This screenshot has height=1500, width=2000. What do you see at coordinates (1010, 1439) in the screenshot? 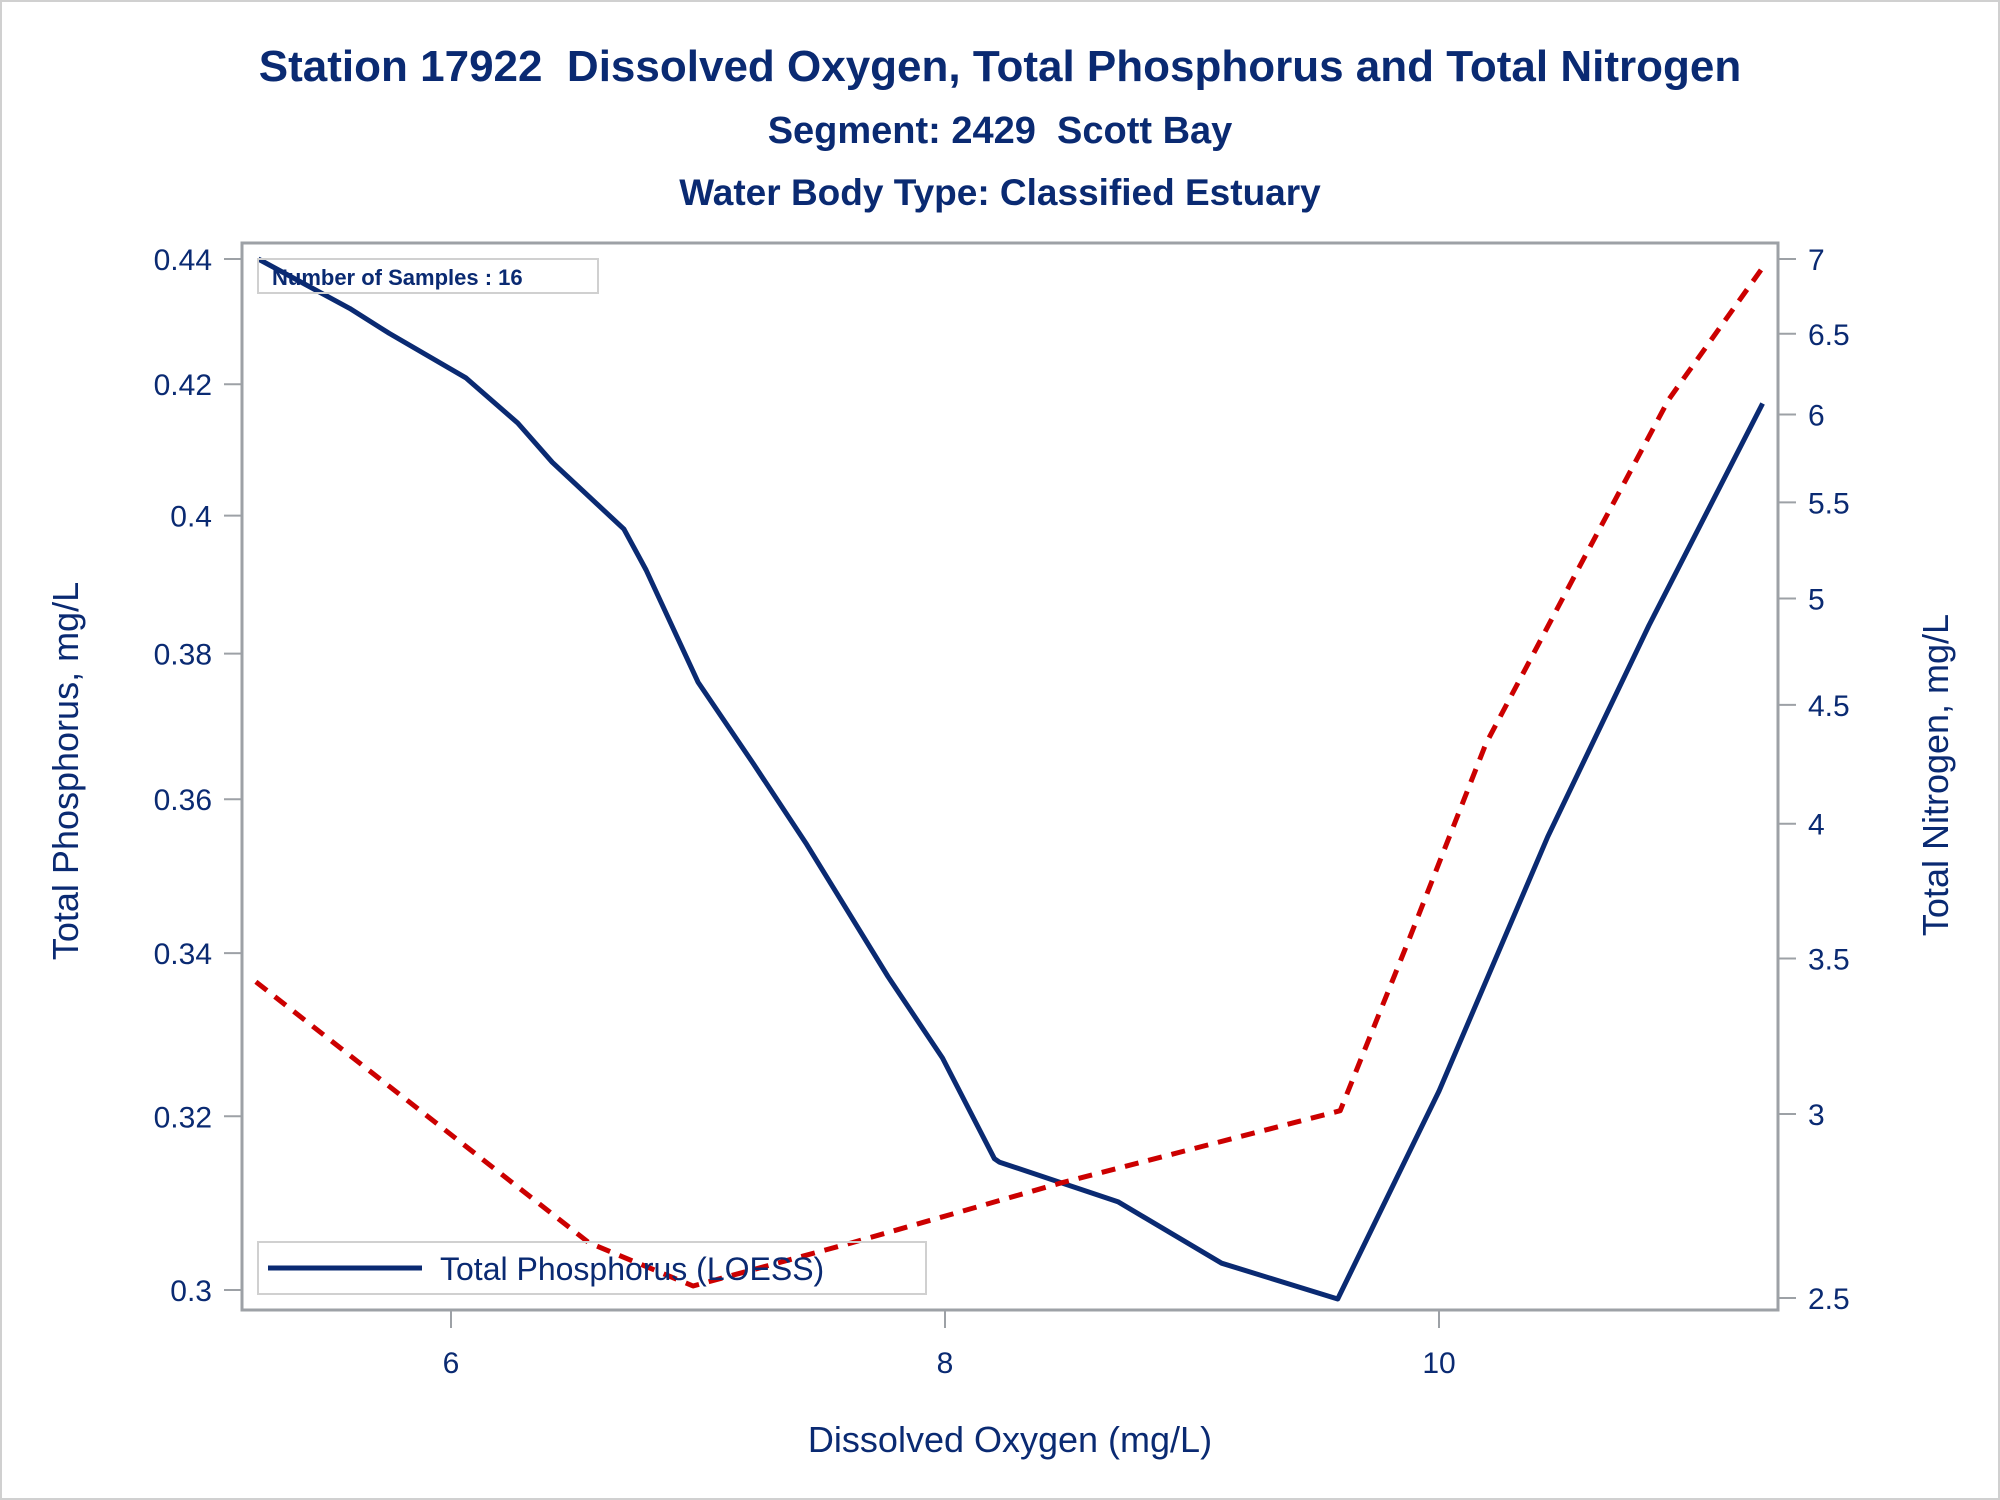
I see `x-axis-title: Dissolved Oxygen (mg/L)` at bounding box center [1010, 1439].